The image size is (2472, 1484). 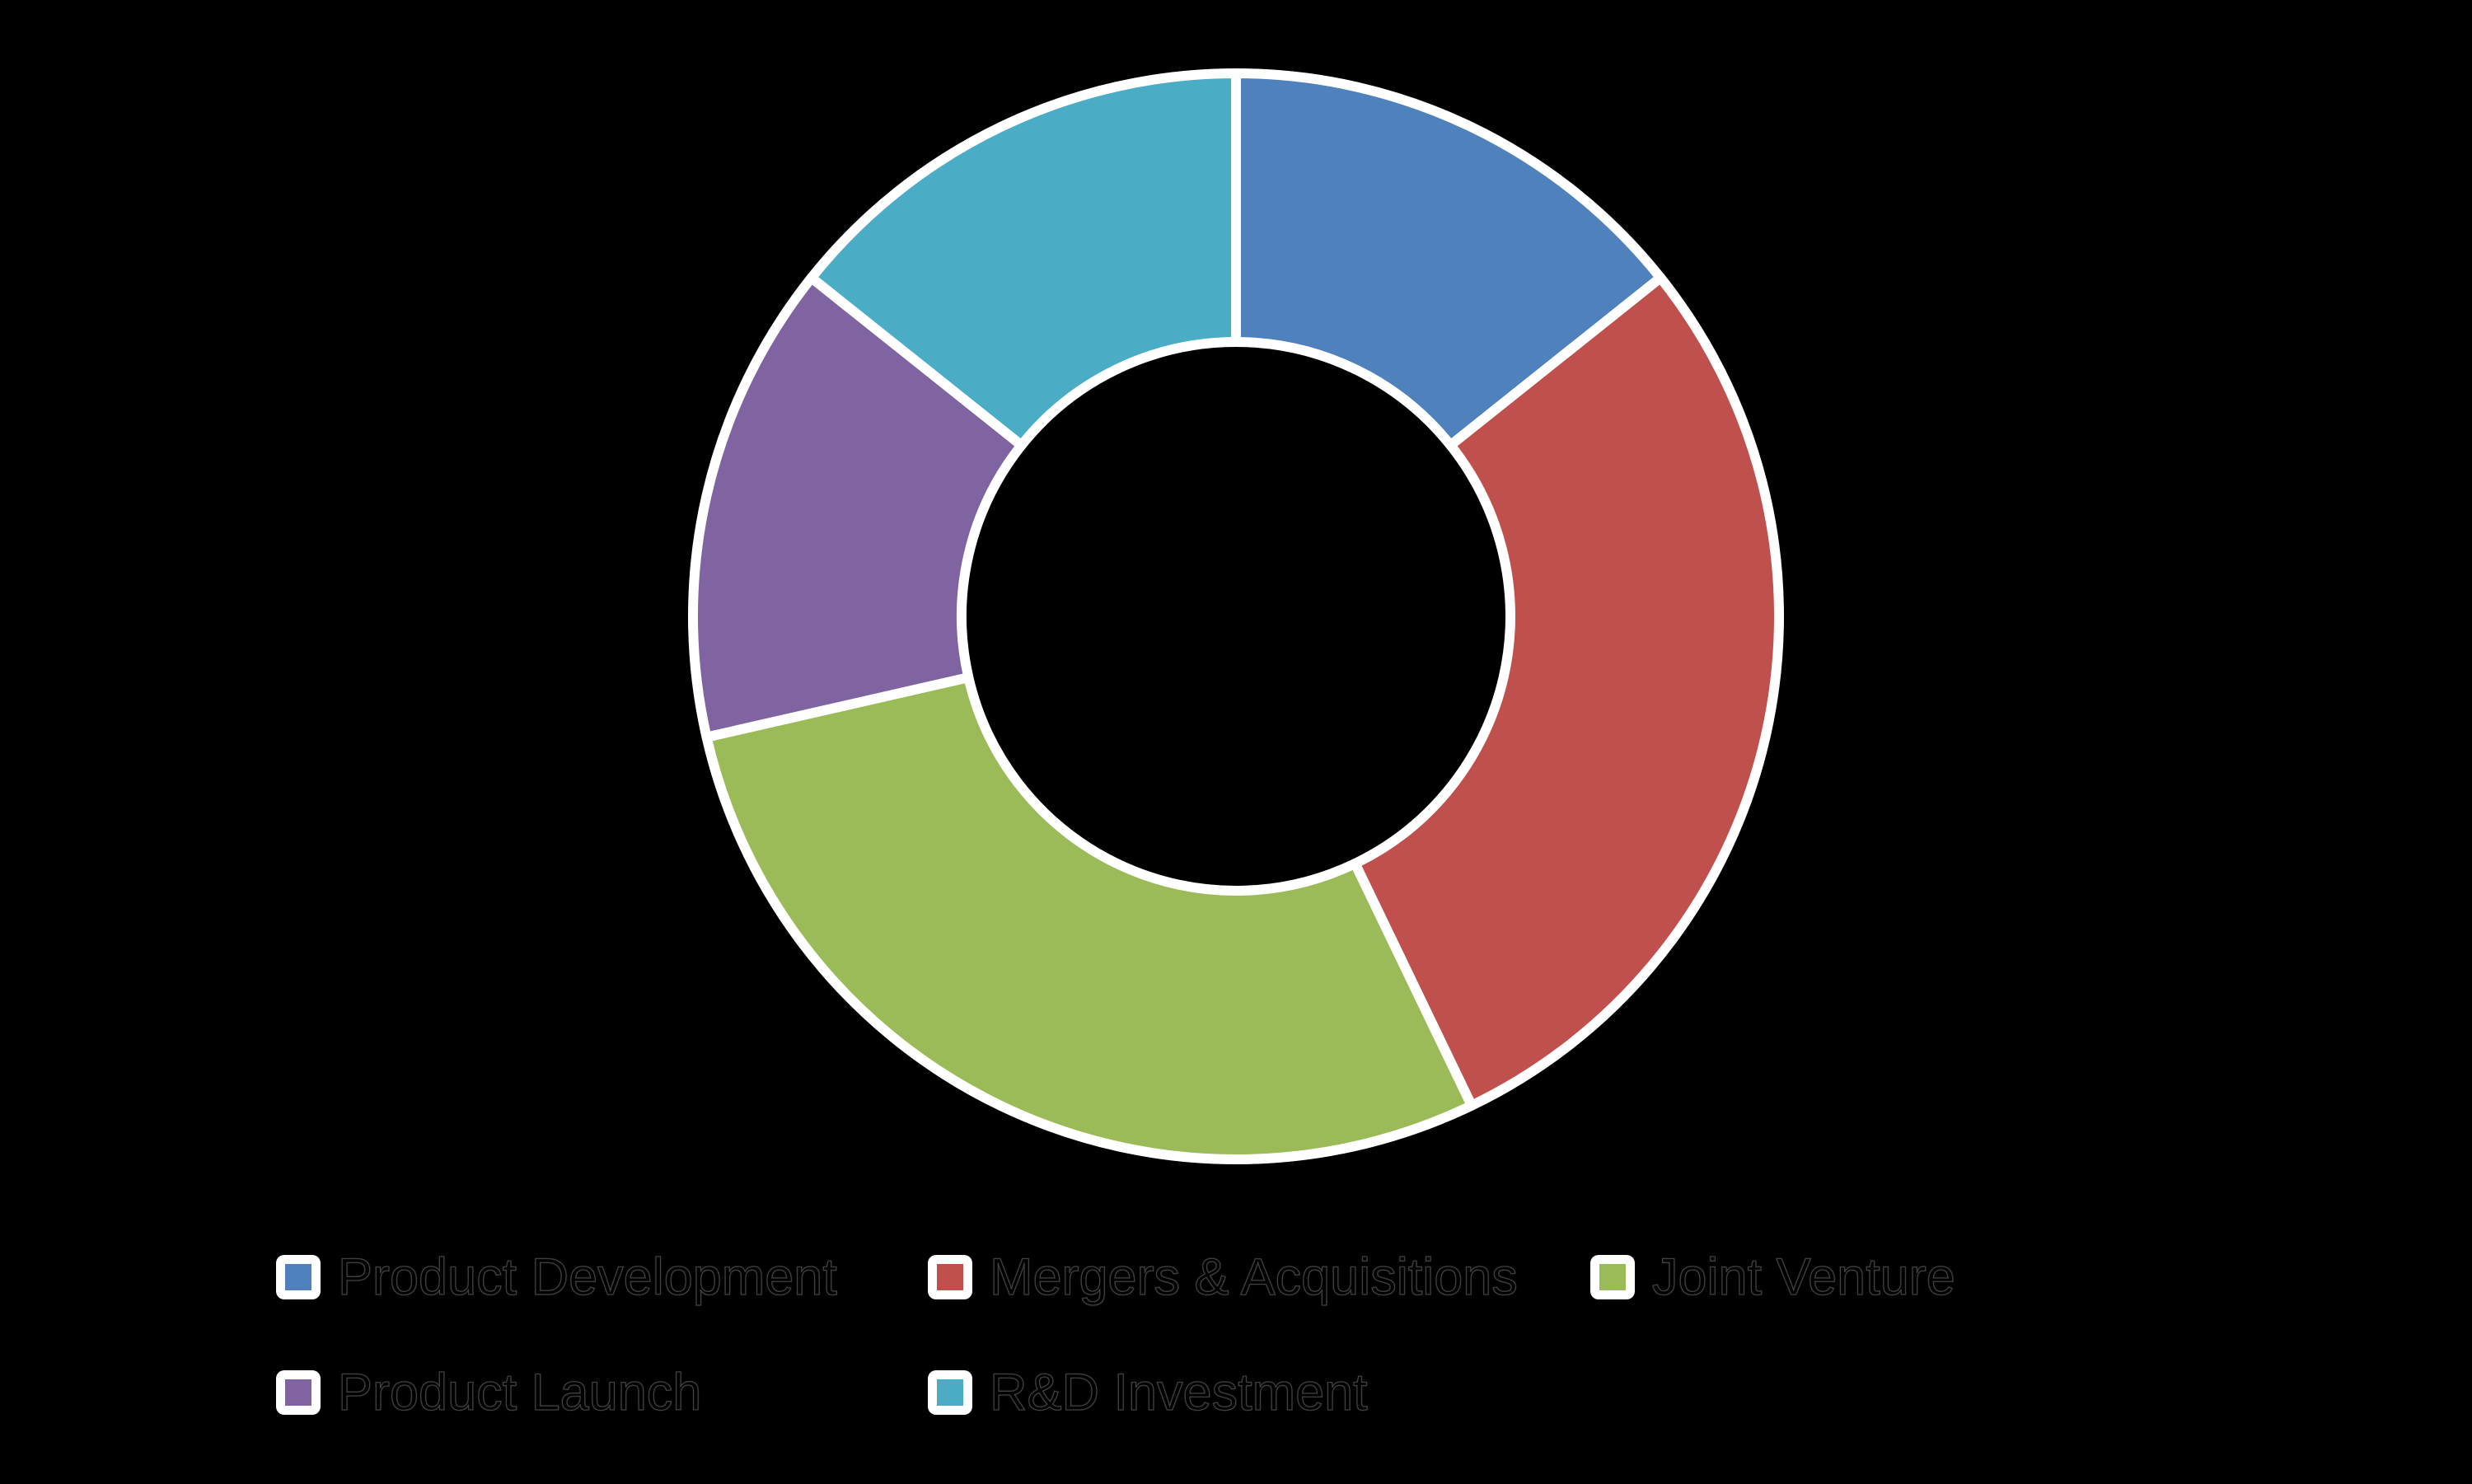 What do you see at coordinates (1803, 1277) in the screenshot?
I see `legend-label: Joint Venture` at bounding box center [1803, 1277].